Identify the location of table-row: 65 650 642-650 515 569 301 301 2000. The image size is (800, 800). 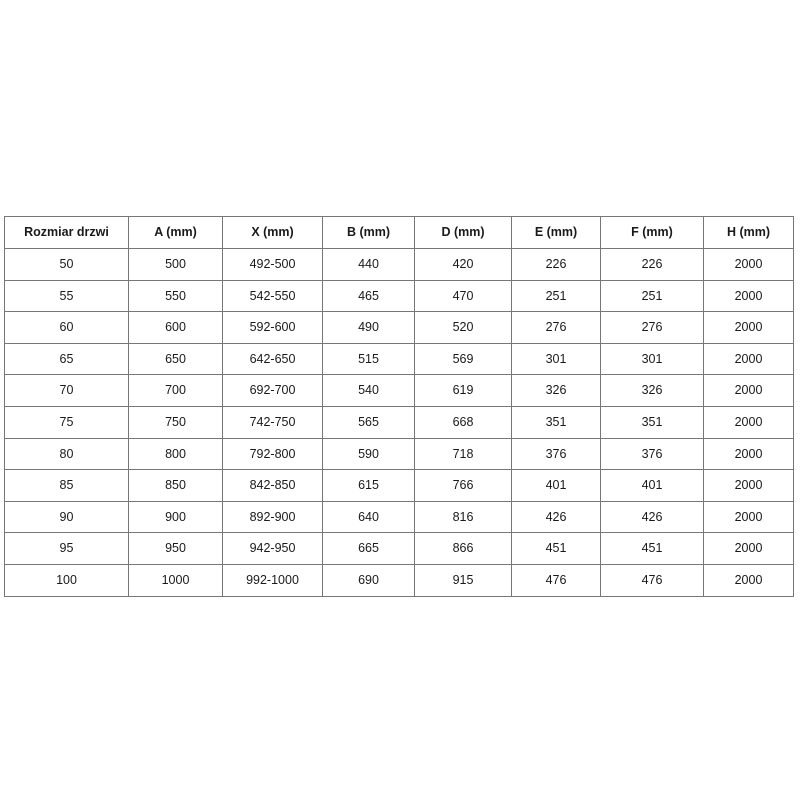
(399, 359).